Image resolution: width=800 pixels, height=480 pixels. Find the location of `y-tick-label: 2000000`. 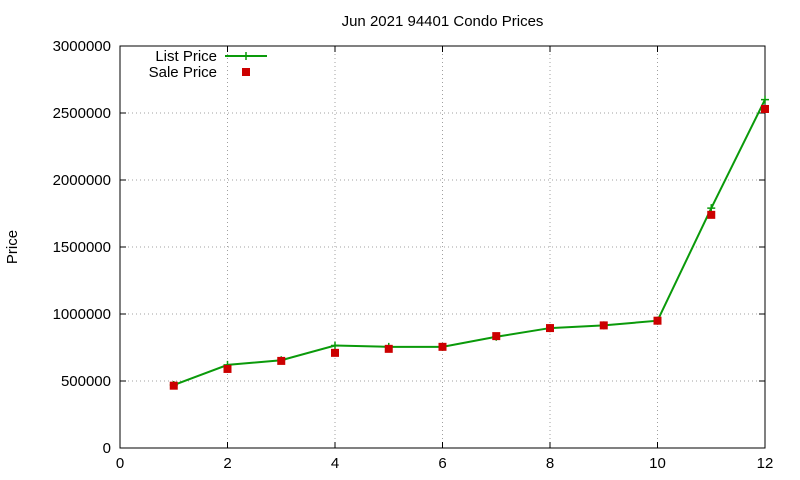

y-tick-label: 2000000 is located at coordinates (82, 180).